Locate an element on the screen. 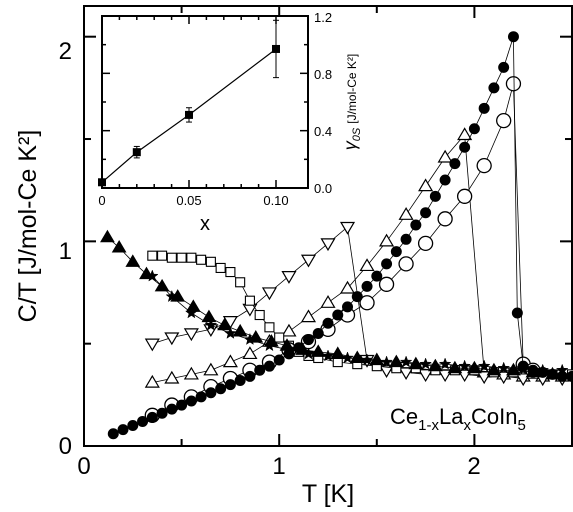 Image resolution: width=573 pixels, height=512 pixels. compound-annotation: Ce1-xLaxCoIn5 is located at coordinates (458, 419).